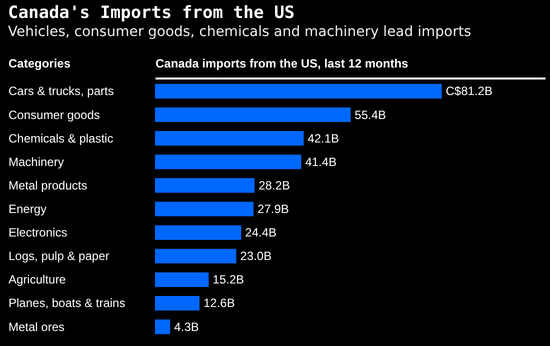  What do you see at coordinates (61, 91) in the screenshot?
I see `y-tick-label: Cars & trucks, parts` at bounding box center [61, 91].